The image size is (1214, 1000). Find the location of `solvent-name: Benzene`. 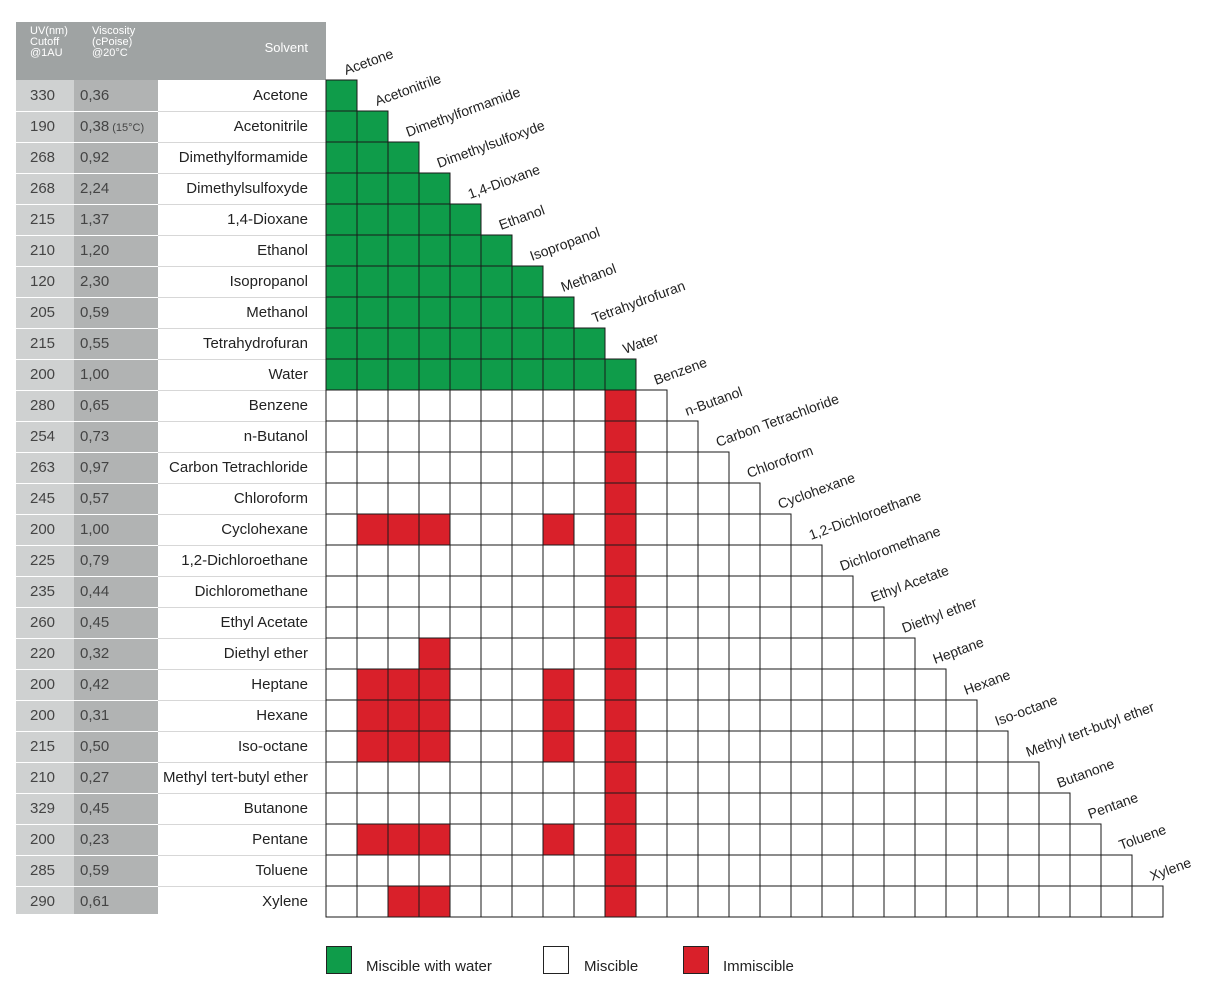

solvent-name: Benzene is located at coordinates (278, 405).